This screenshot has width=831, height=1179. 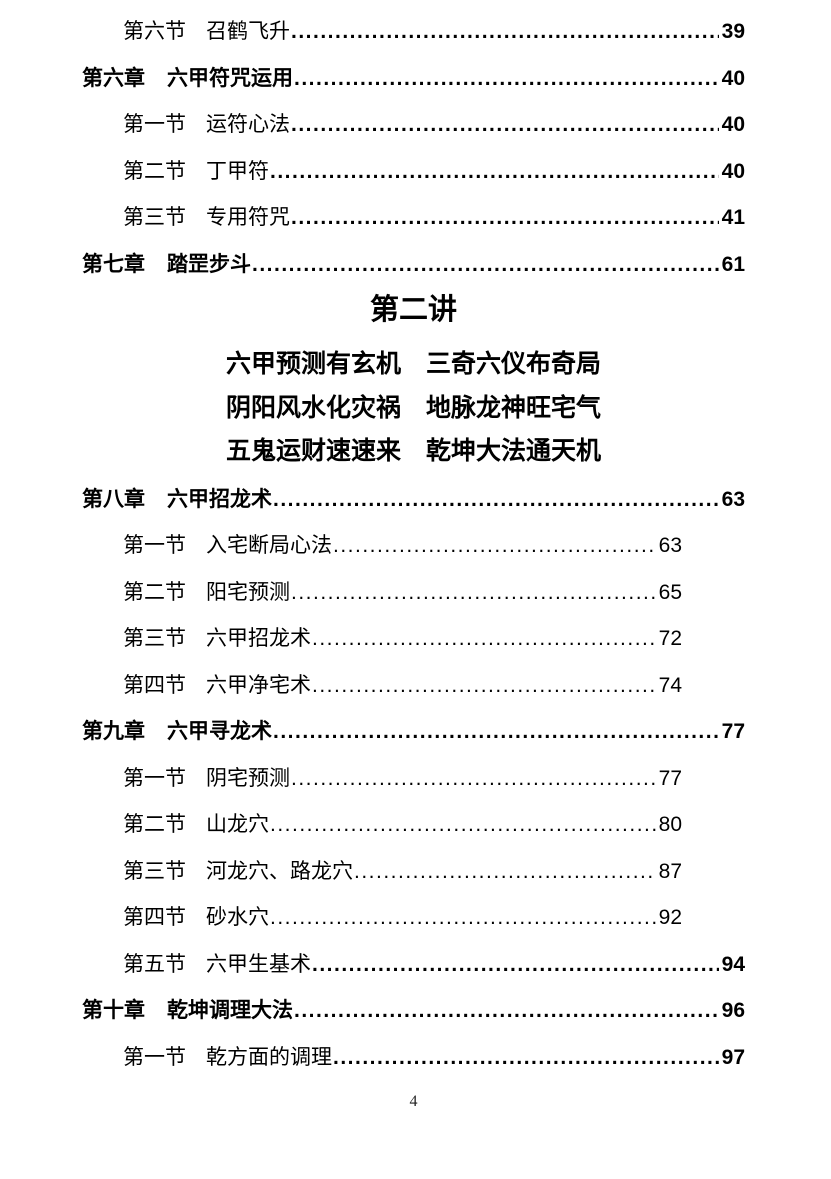 I want to click on toc-page-number: 39, so click(x=731, y=32).